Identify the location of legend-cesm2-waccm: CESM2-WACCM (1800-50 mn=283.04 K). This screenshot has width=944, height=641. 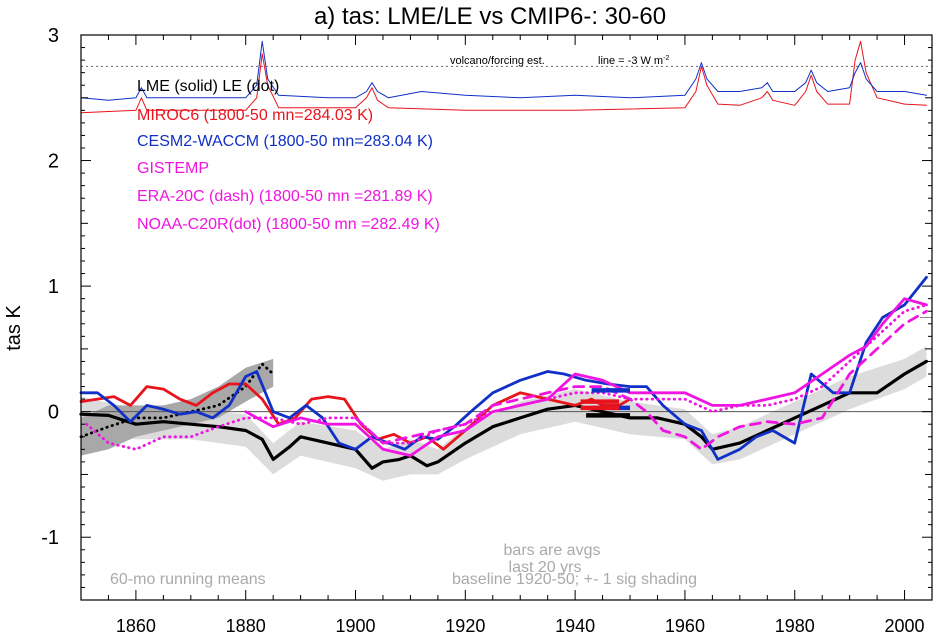
(285, 141).